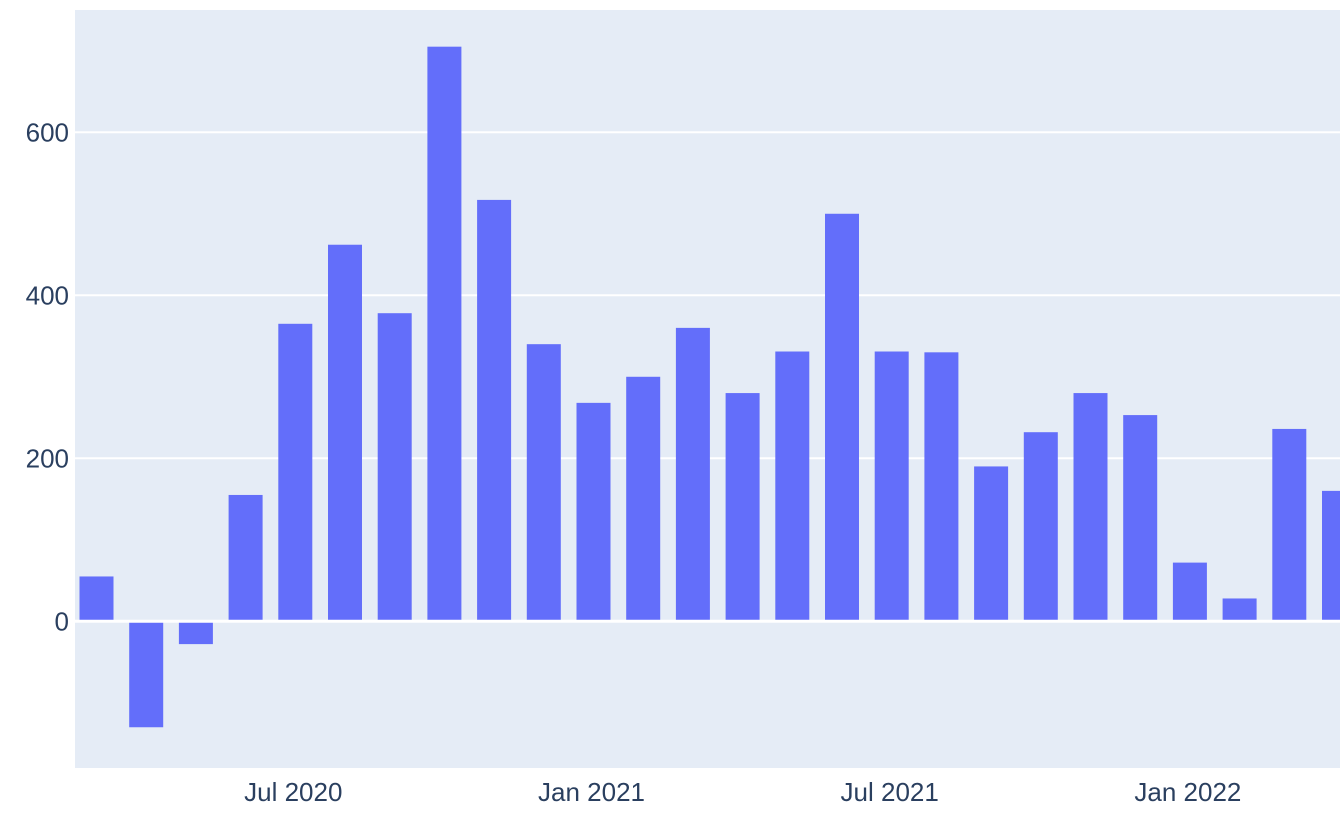  I want to click on x-axis-ticks: Jul 2020 Jan 2021 Jul 2021 Jan 2022, so click(742, 792).